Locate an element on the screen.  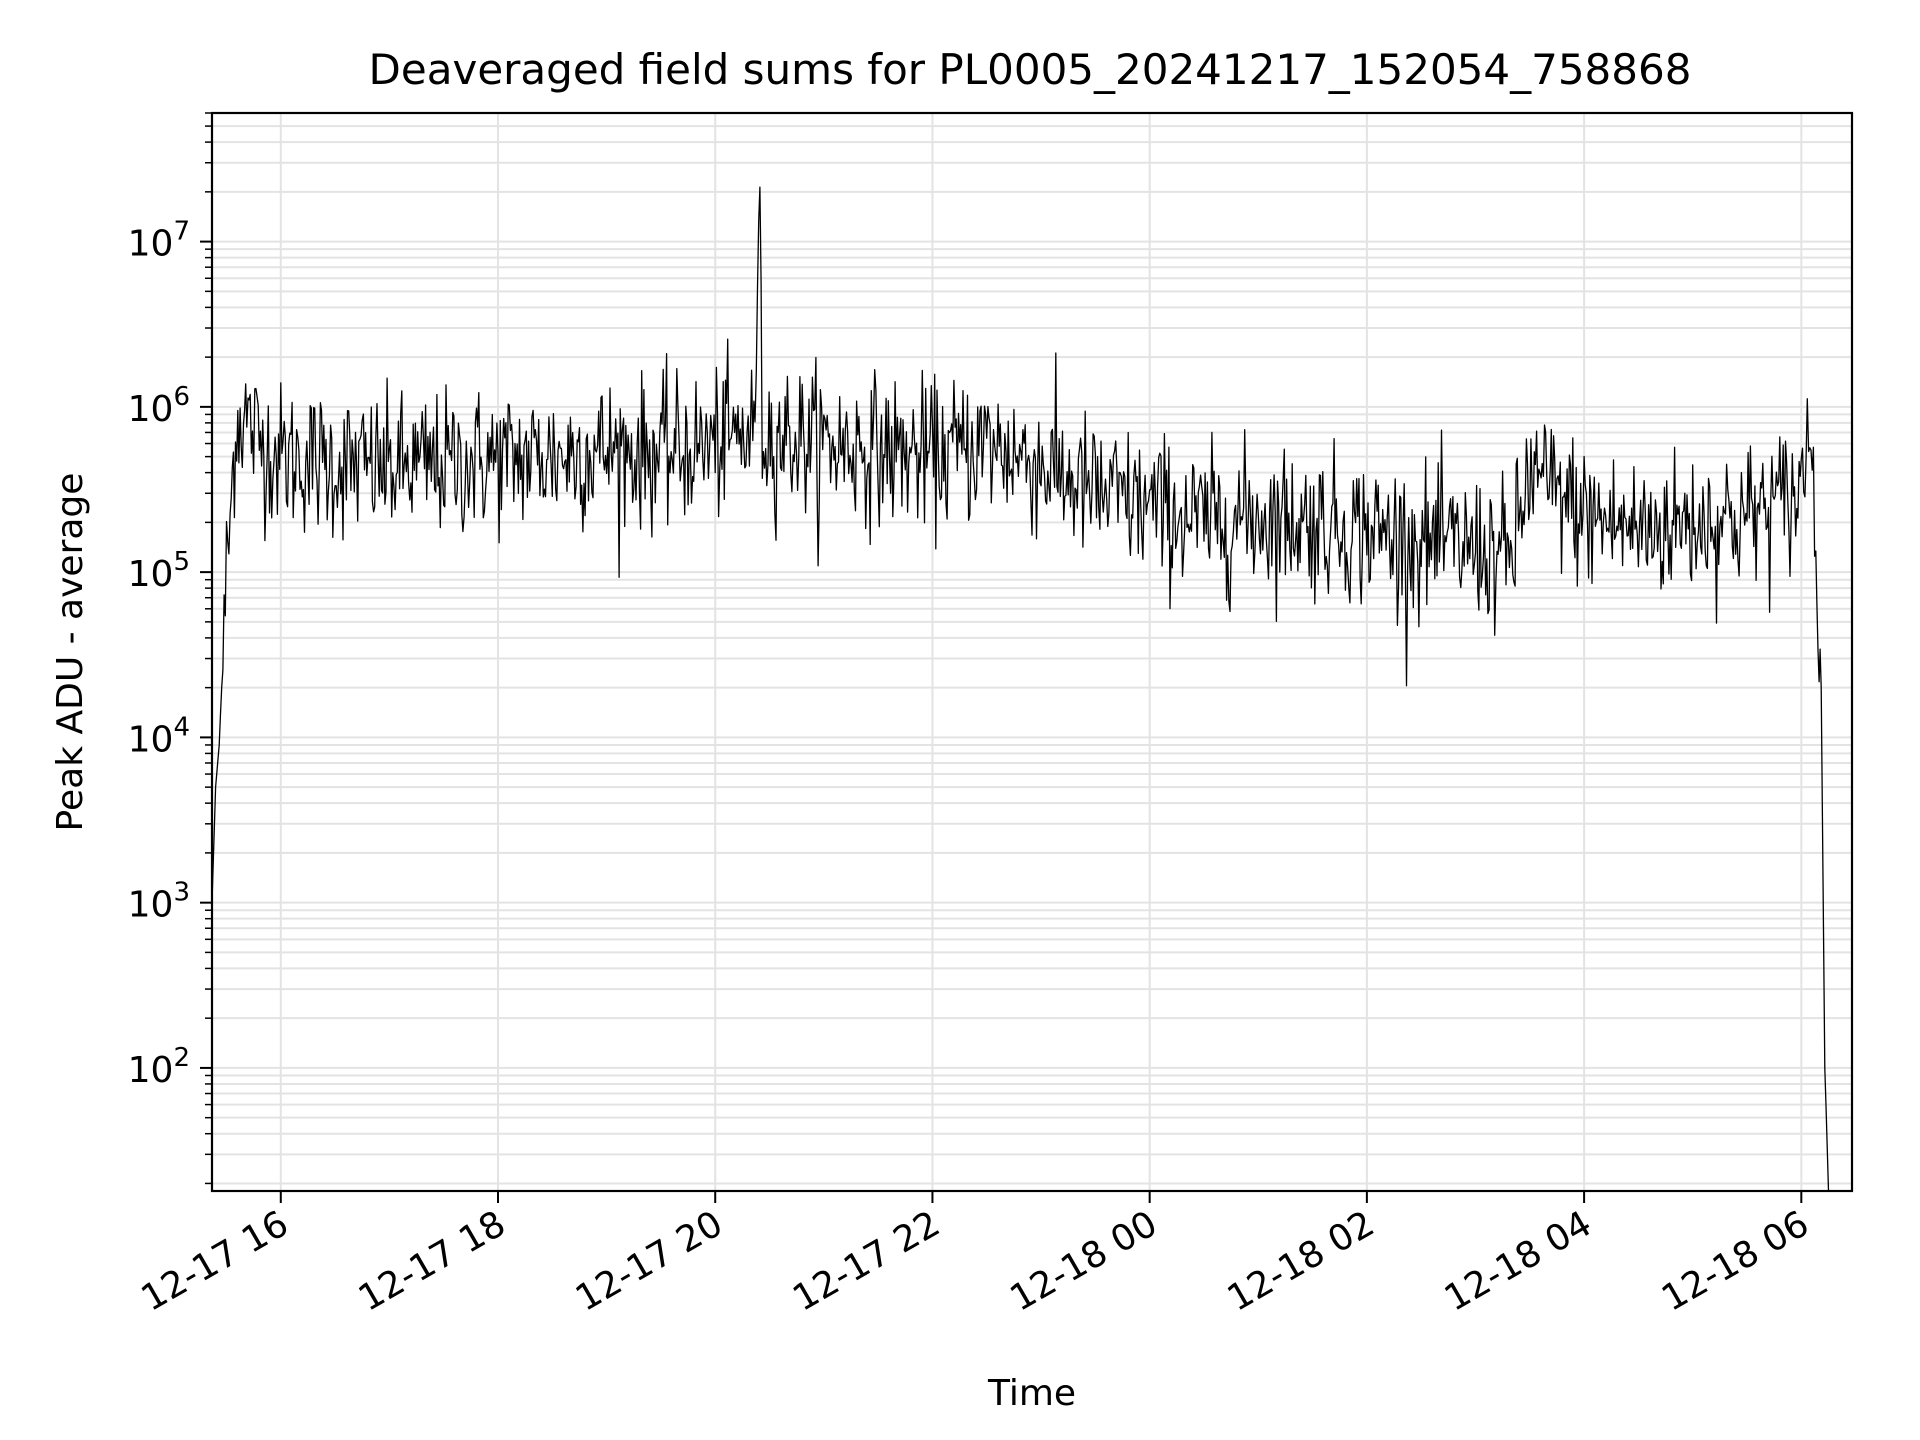
y-tick-label: 10² is located at coordinates (159, 1067).